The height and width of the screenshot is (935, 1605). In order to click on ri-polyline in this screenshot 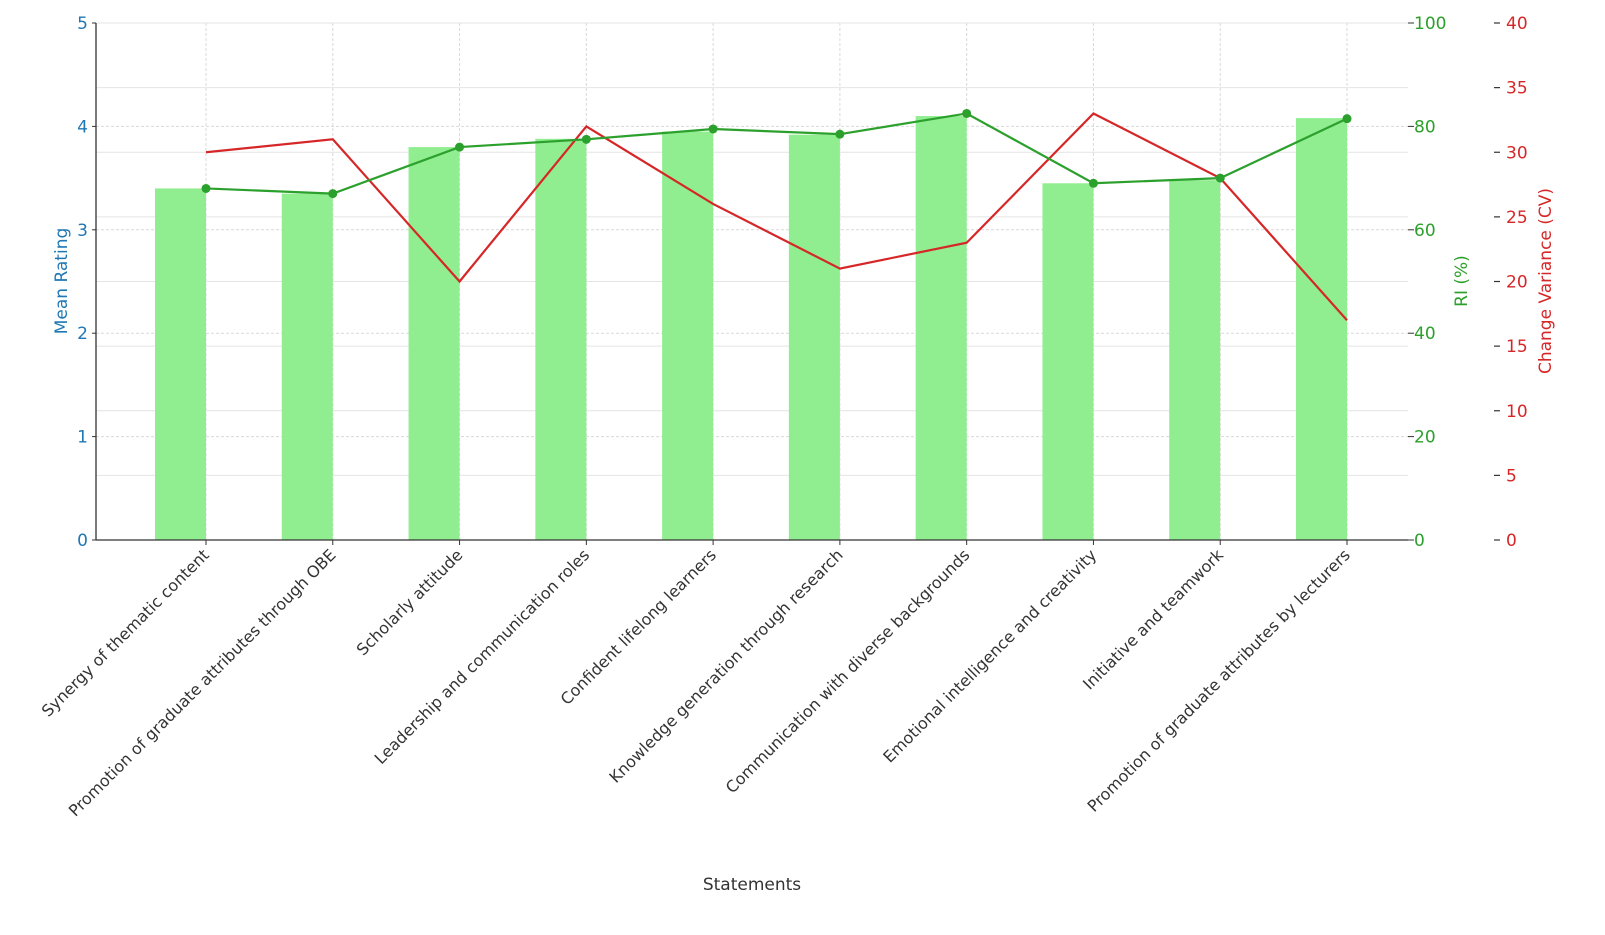, I will do `click(776, 153)`.